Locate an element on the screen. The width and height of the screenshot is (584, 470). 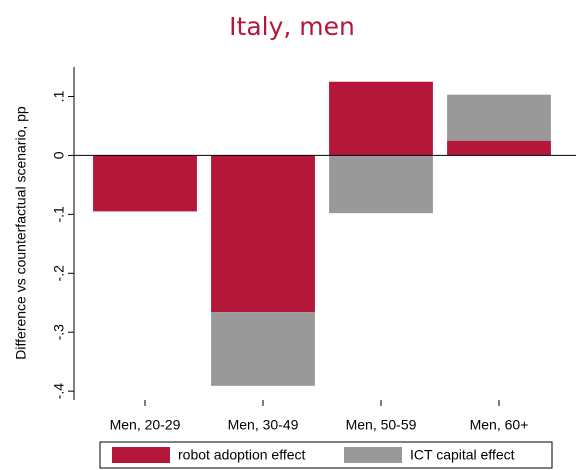
y-tick-label: -.1 is located at coordinates (59, 214).